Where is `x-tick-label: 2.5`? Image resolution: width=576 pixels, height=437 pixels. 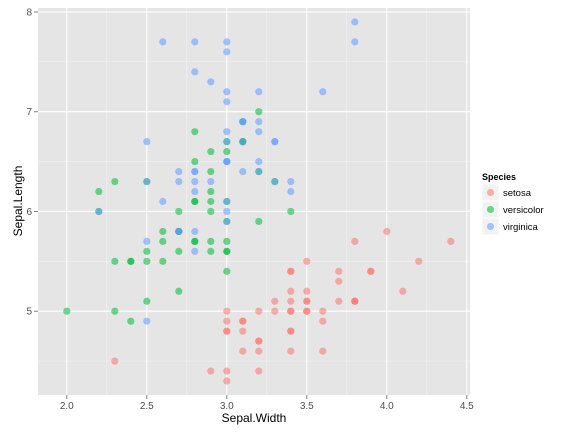
x-tick-label: 2.5 is located at coordinates (147, 406).